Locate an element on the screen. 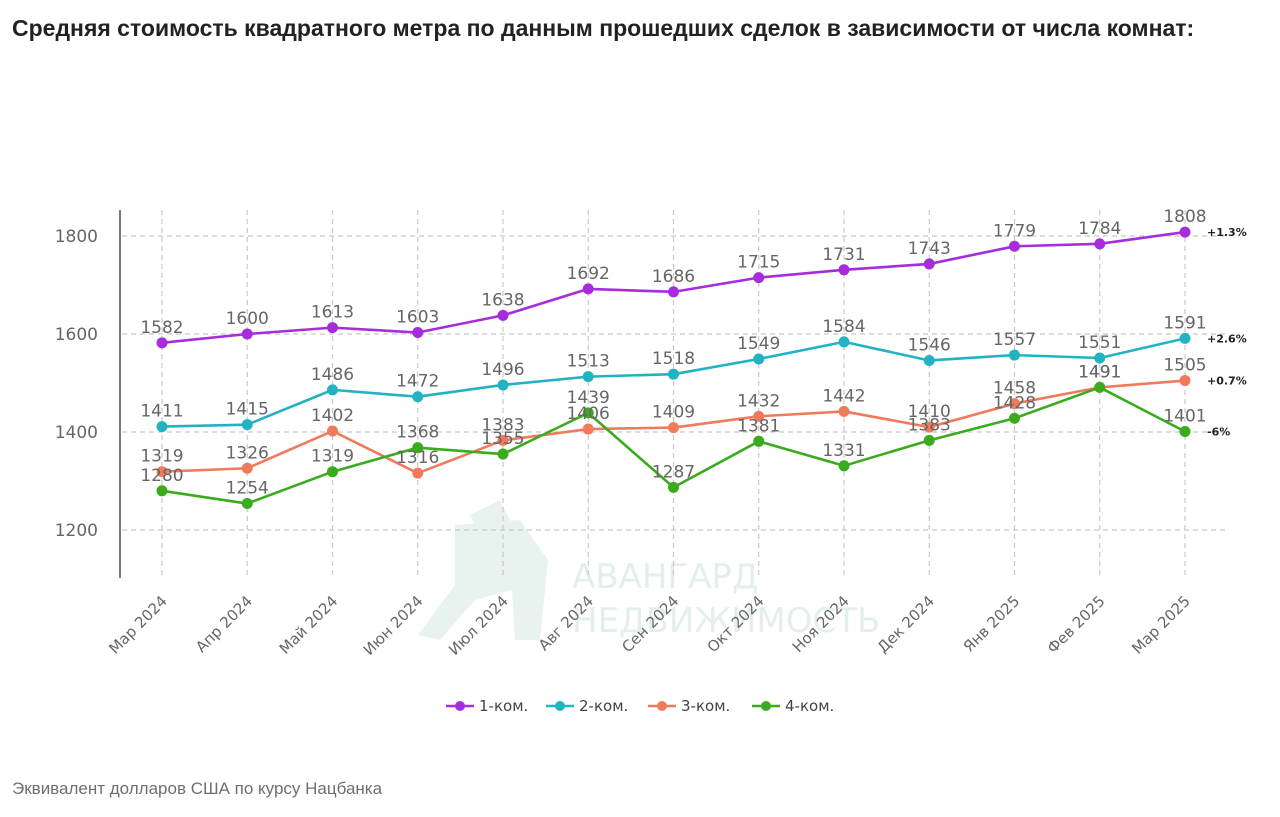 The height and width of the screenshot is (817, 1280). legend-label: 4-ком. is located at coordinates (809, 706).